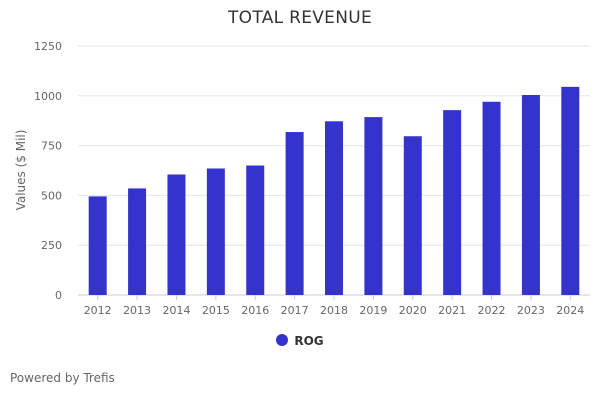 This screenshot has height=400, width=600. I want to click on x-tick-label: 2015, so click(216, 310).